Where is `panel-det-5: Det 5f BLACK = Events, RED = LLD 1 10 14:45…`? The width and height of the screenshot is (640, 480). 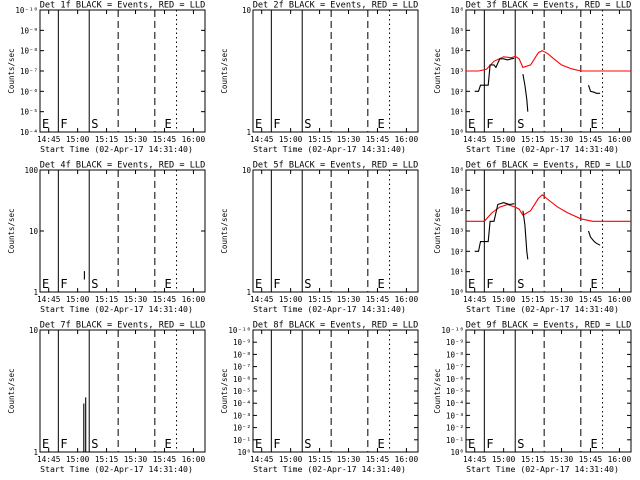 panel-det-5: Det 5f BLACK = Events, RED = LLD 1 10 14:45… is located at coordinates (319, 237).